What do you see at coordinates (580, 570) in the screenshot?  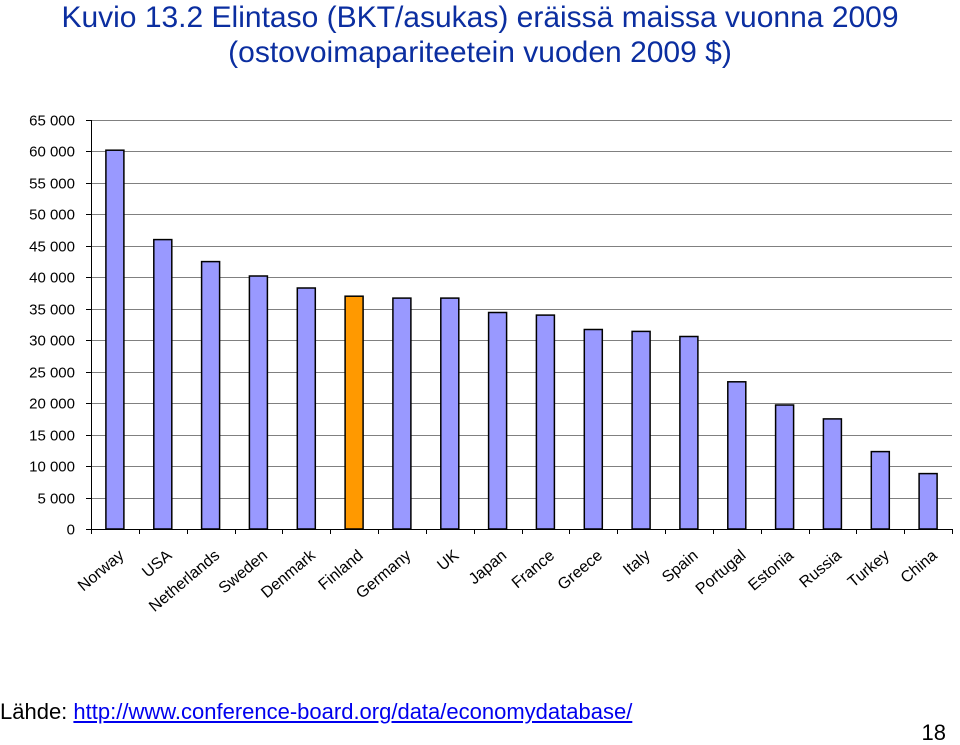 I see `x-category-label: Greece` at bounding box center [580, 570].